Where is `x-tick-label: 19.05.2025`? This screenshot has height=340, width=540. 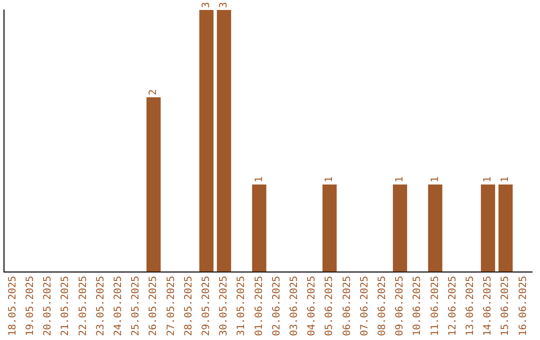 x-tick-label: 19.05.2025 is located at coordinates (30, 306).